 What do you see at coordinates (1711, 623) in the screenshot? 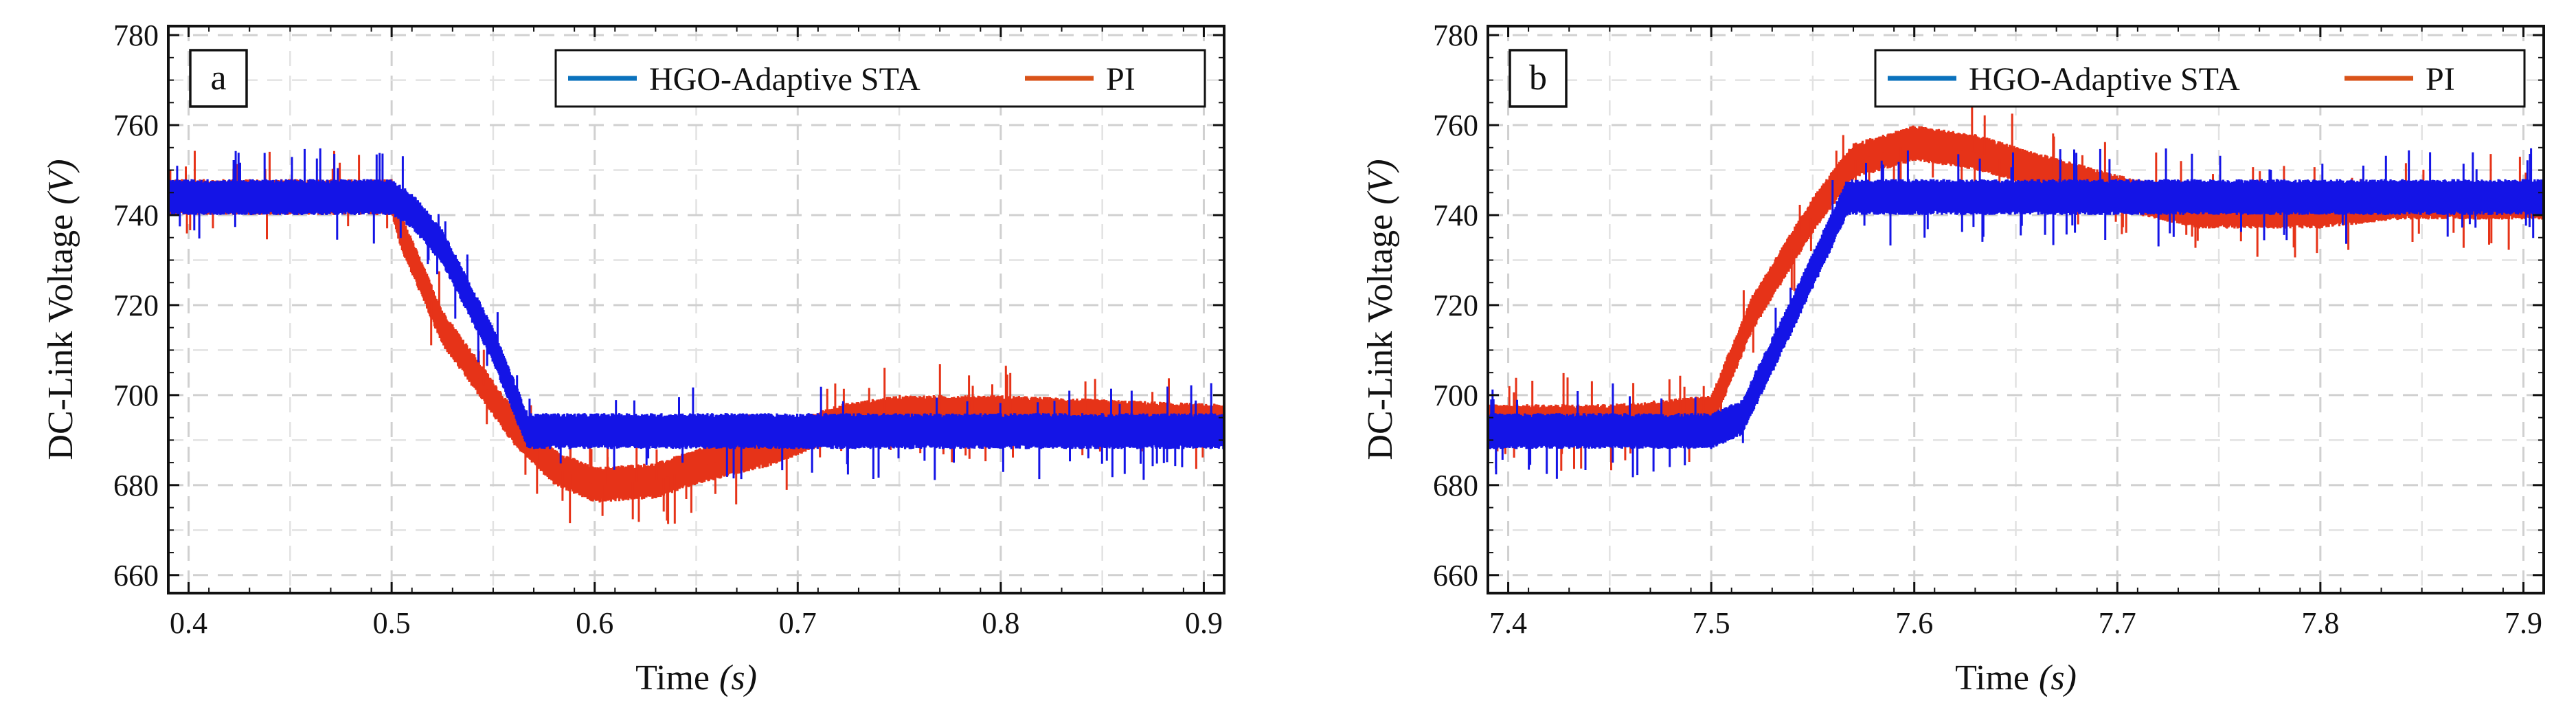
I see `x-tick-label: 7.5` at bounding box center [1711, 623].